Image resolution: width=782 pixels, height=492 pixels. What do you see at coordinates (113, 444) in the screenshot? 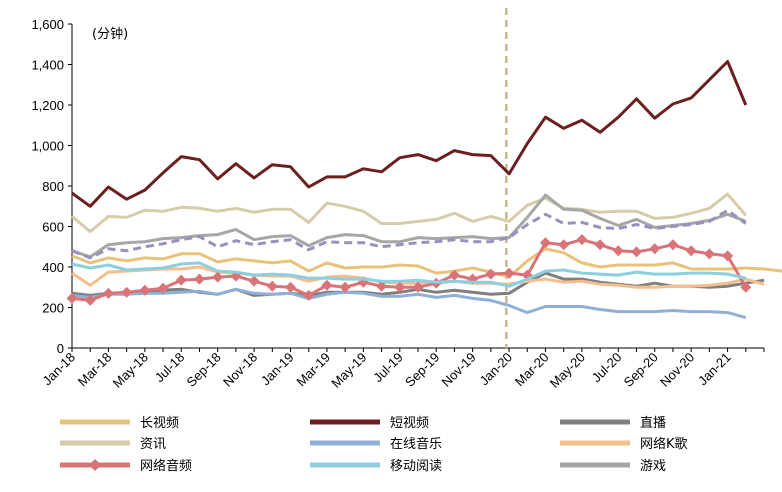
I see `legend-item: 资讯` at bounding box center [113, 444].